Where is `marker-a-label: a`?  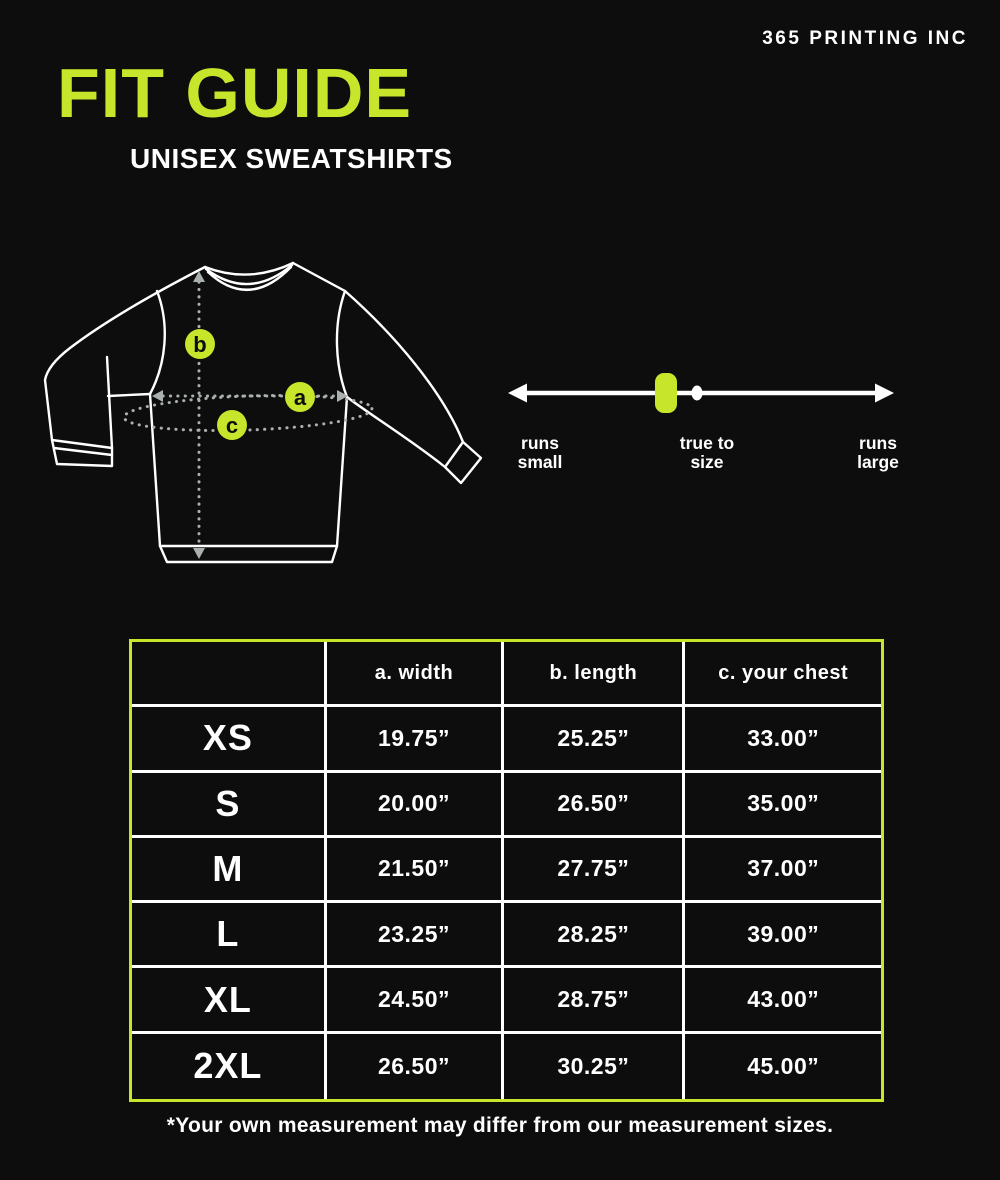 marker-a-label: a is located at coordinates (300, 397).